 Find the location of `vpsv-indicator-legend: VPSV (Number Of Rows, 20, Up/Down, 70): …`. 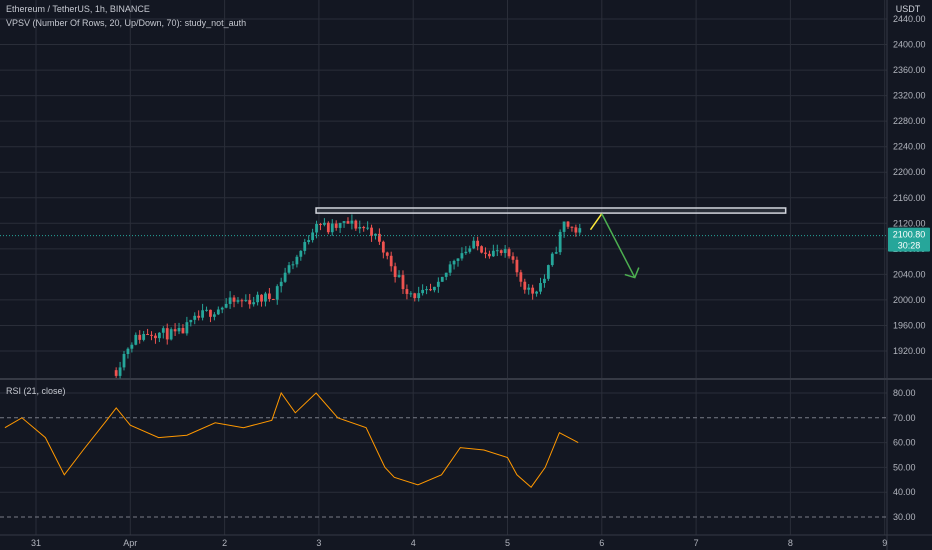

vpsv-indicator-legend: VPSV (Number Of Rows, 20, Up/Down, 70): … is located at coordinates (126, 23).